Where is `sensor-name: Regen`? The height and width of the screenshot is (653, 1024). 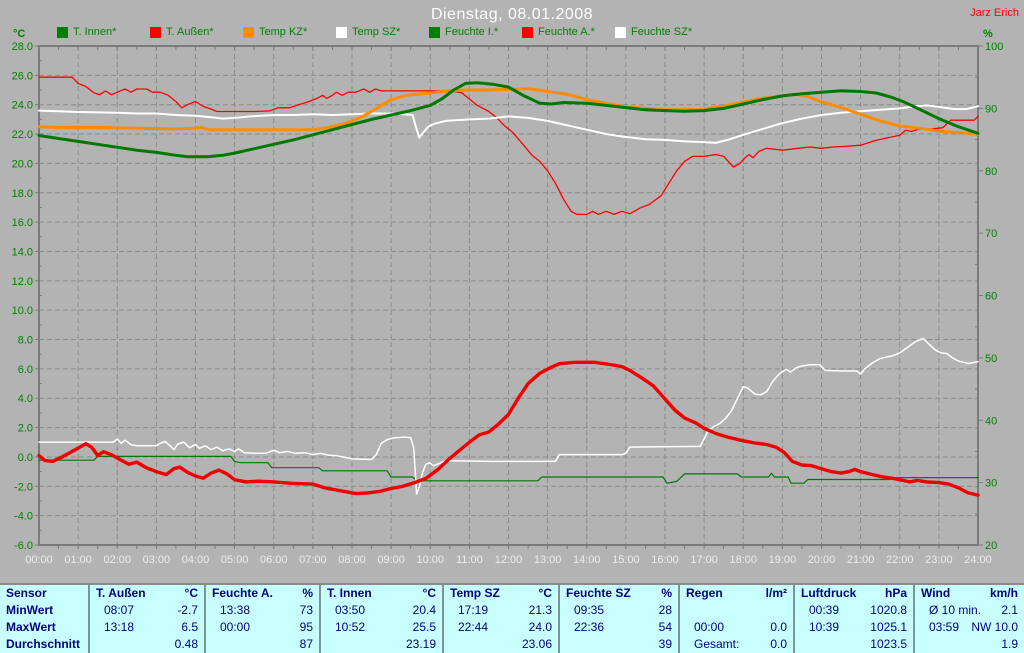 sensor-name: Regen is located at coordinates (704, 593).